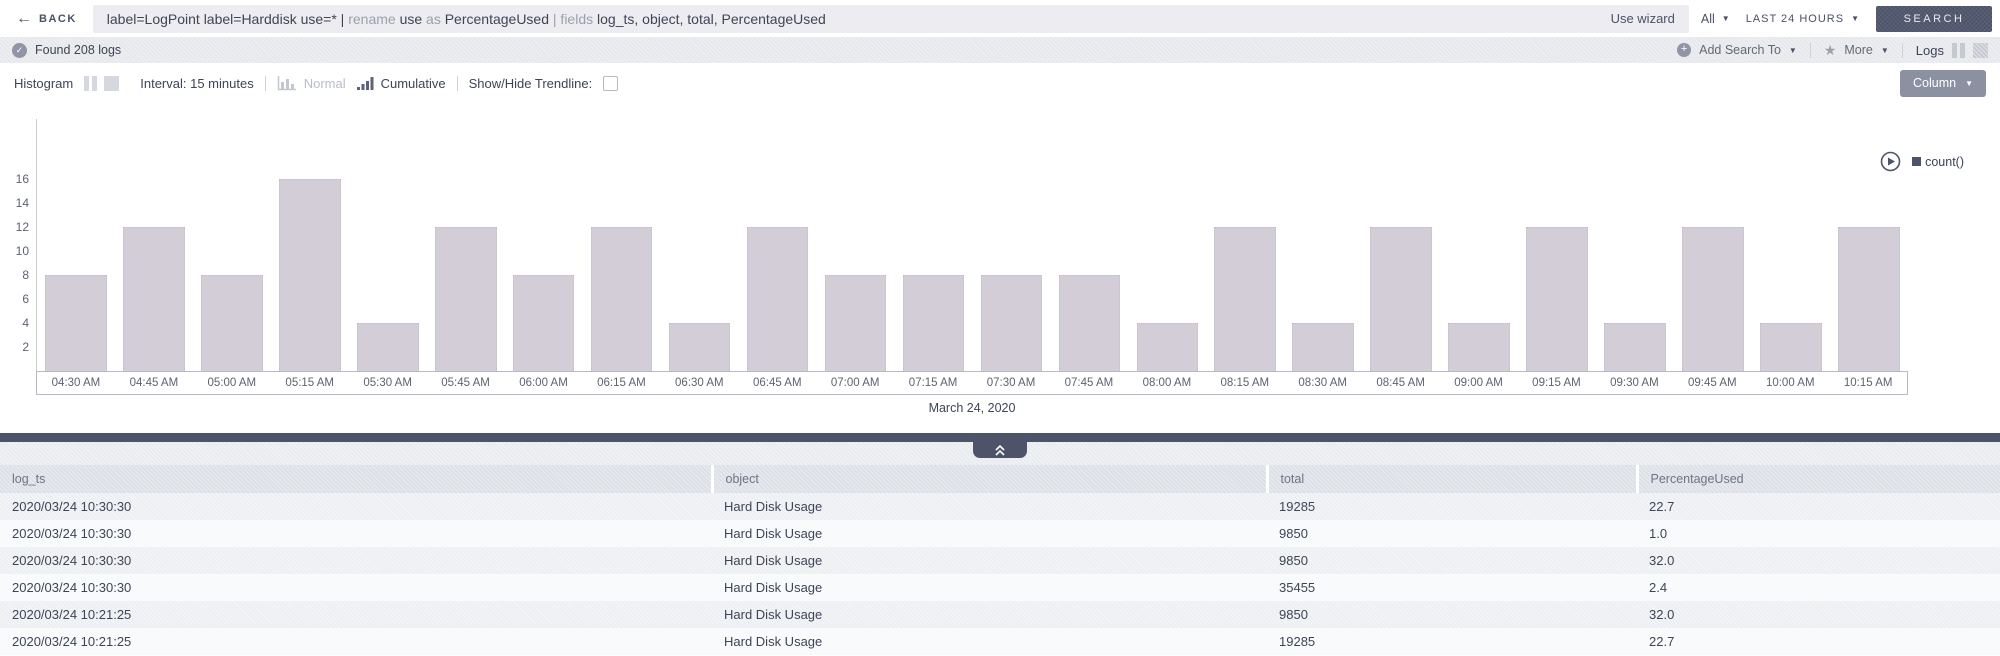 The height and width of the screenshot is (656, 2000). Describe the element at coordinates (44, 83) in the screenshot. I see `histogram-label: Histogram` at that location.